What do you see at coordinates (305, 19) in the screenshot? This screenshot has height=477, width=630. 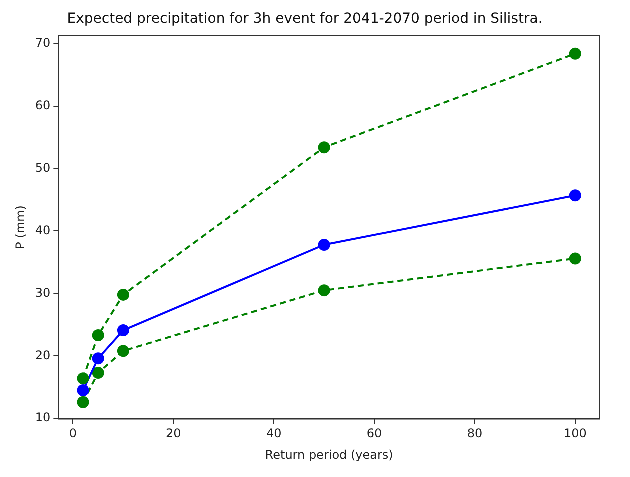 I see `chart-title: Expected precipitation for 3h event for 2041-2070 period in Silistra.` at bounding box center [305, 19].